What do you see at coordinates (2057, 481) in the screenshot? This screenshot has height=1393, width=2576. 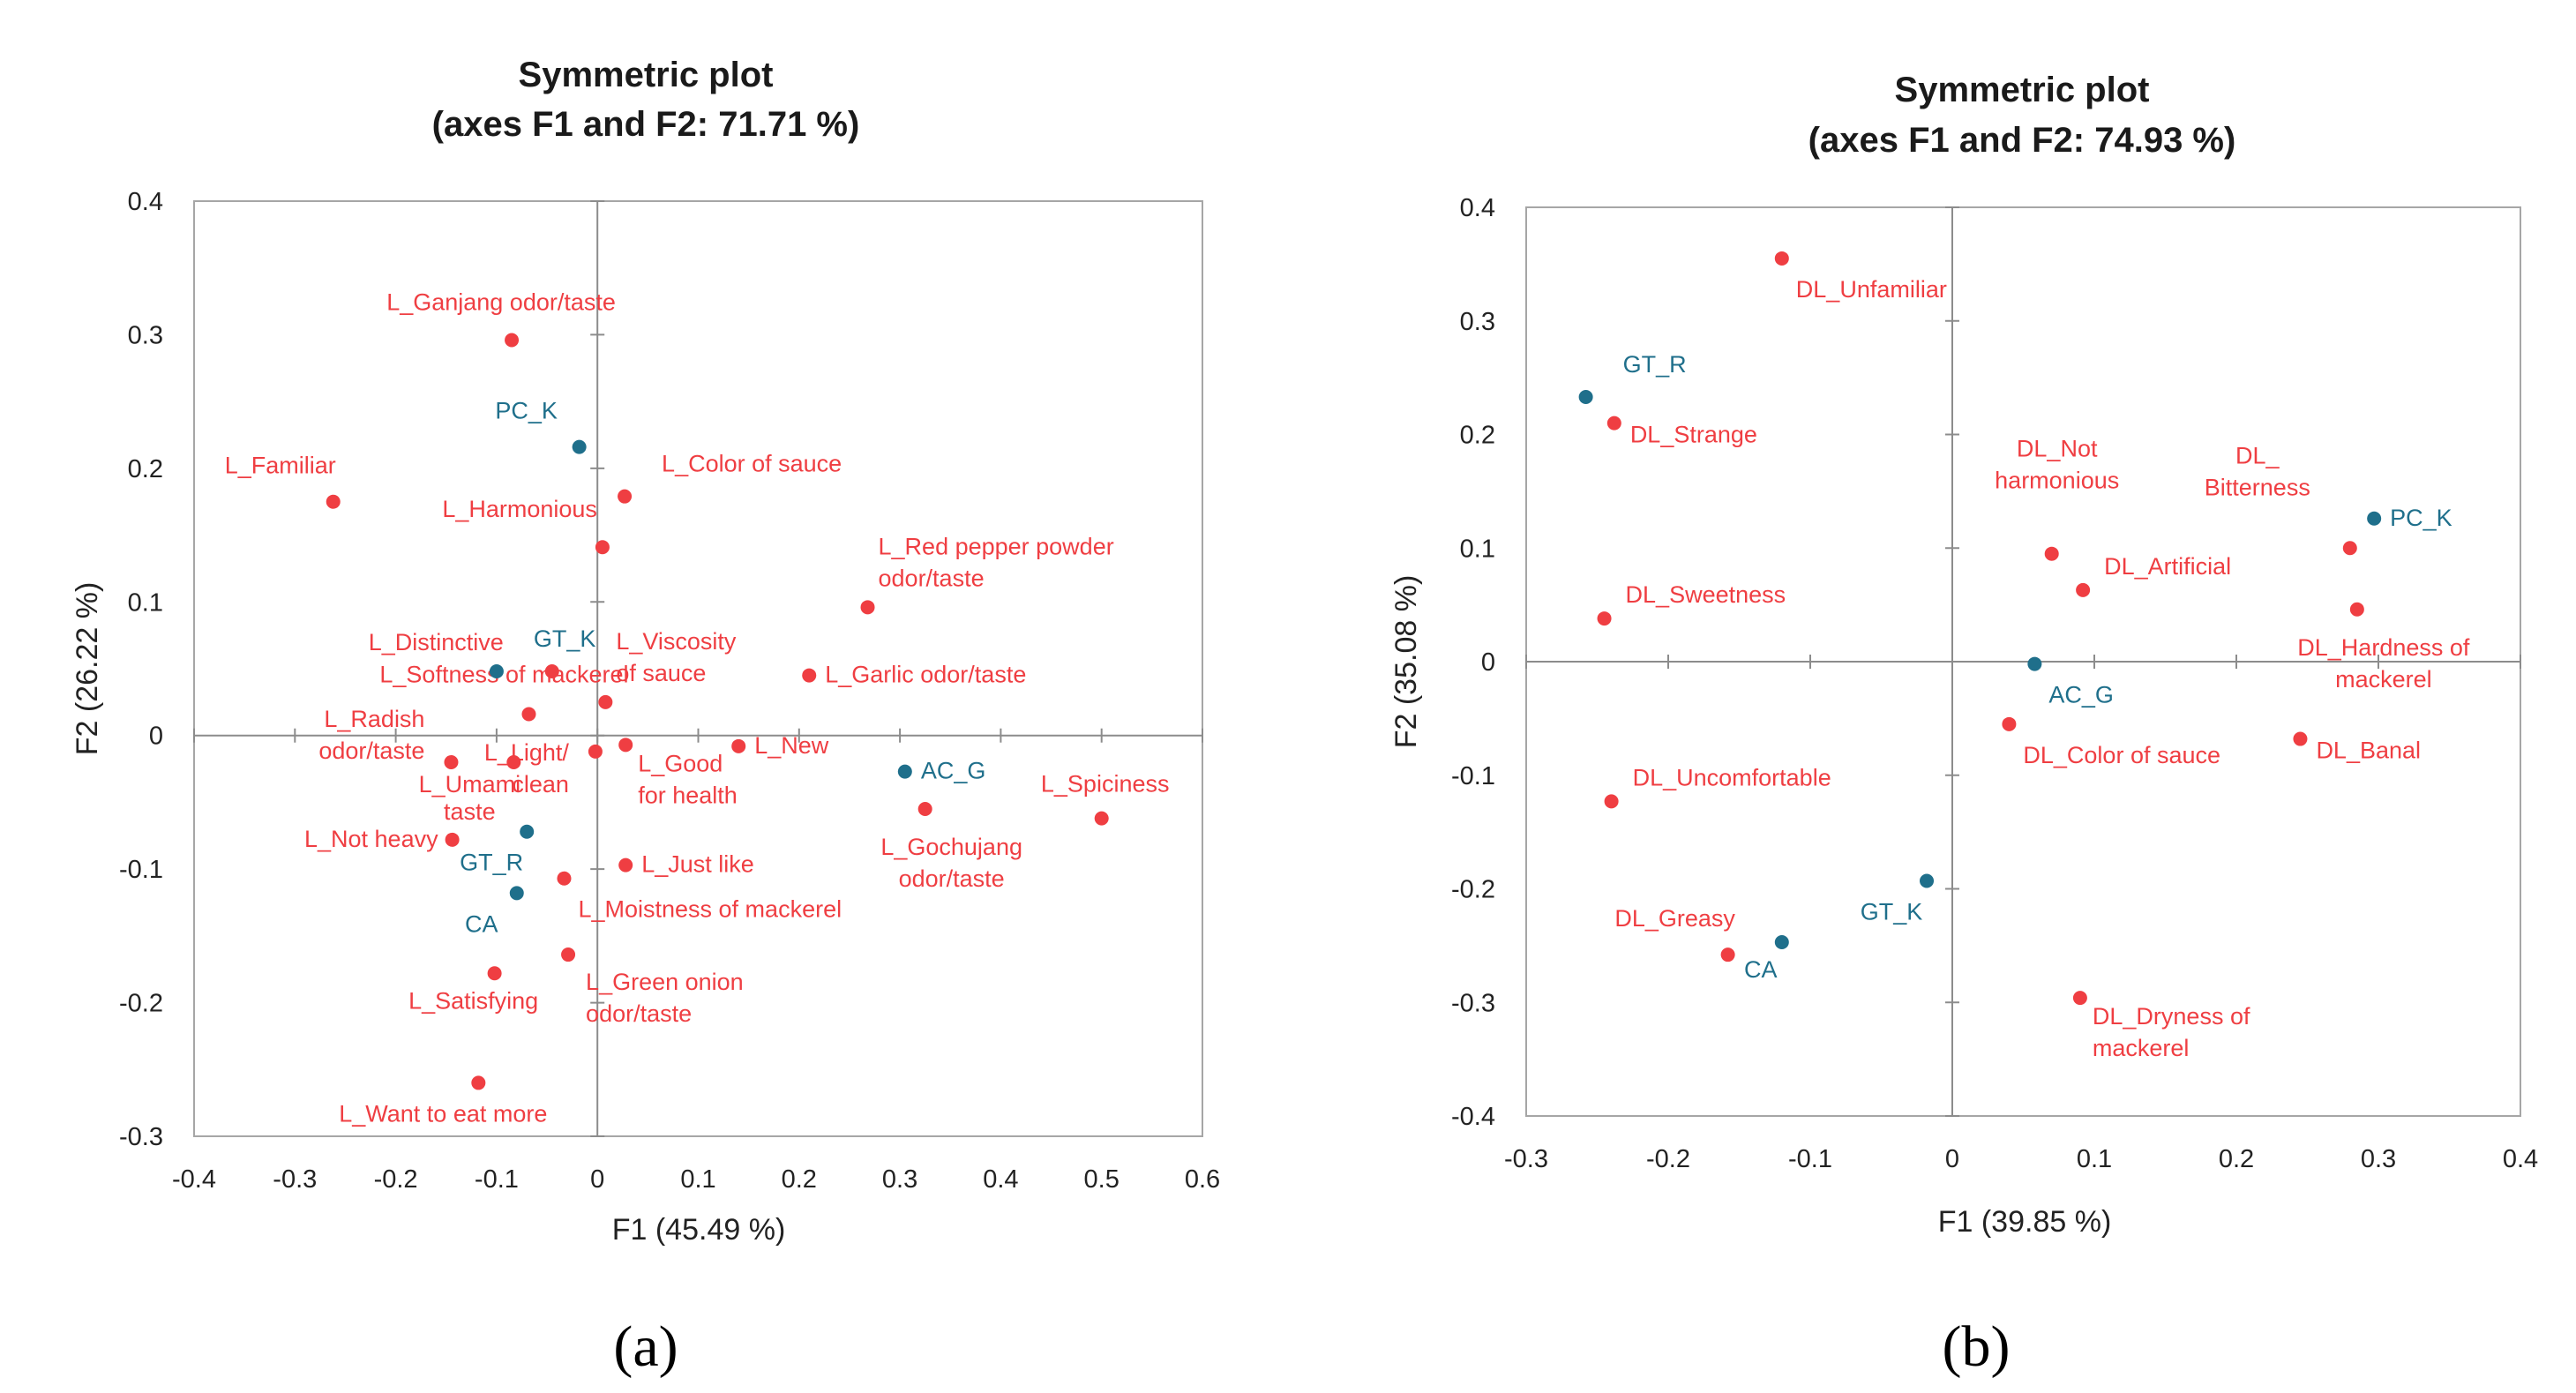 I see `attribute-label: harmonious` at bounding box center [2057, 481].